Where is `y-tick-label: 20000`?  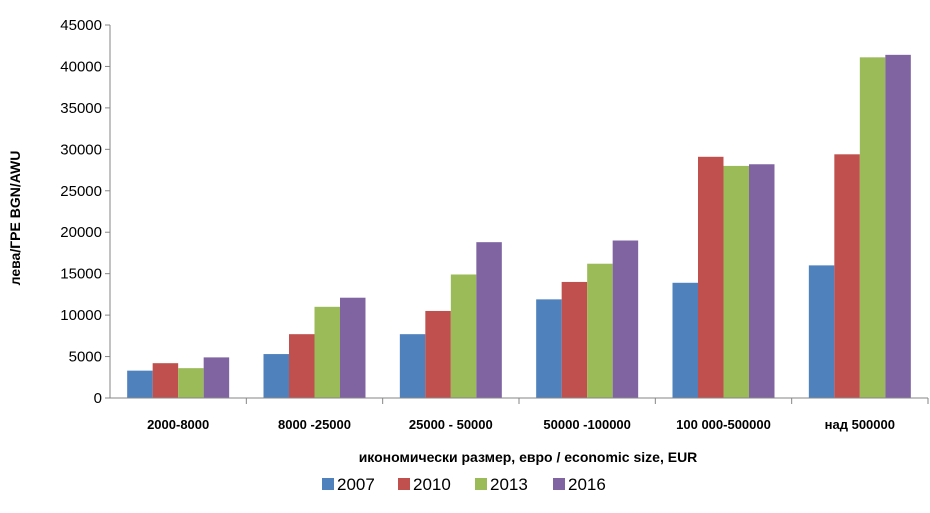
y-tick-label: 20000 is located at coordinates (81, 232).